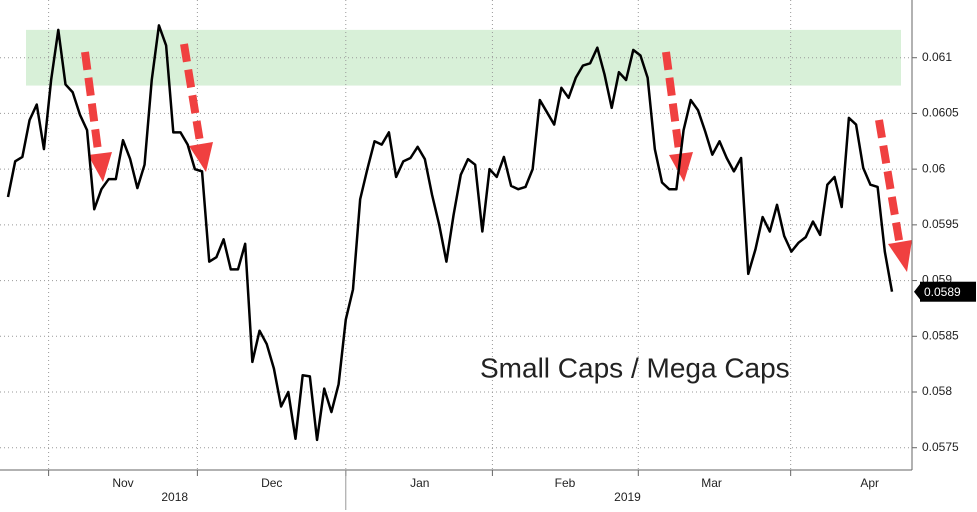  What do you see at coordinates (869, 483) in the screenshot?
I see `x-tick-label: Apr` at bounding box center [869, 483].